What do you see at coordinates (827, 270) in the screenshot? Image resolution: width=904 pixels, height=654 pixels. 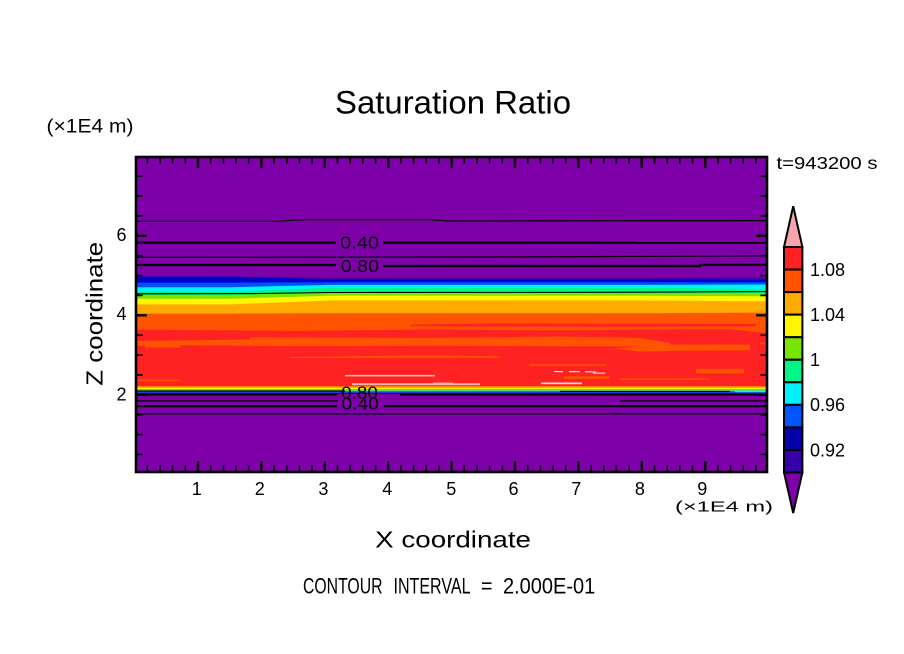 I see `svg-text: 1.08` at bounding box center [827, 270].